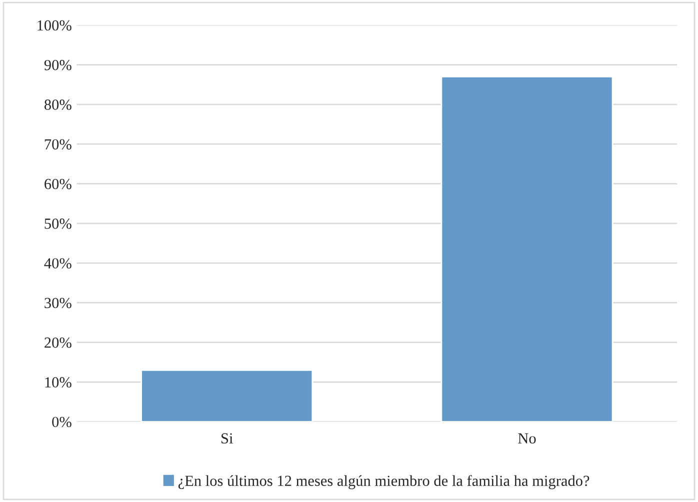  Describe the element at coordinates (62, 422) in the screenshot. I see `y-tick-label: 0%` at that location.